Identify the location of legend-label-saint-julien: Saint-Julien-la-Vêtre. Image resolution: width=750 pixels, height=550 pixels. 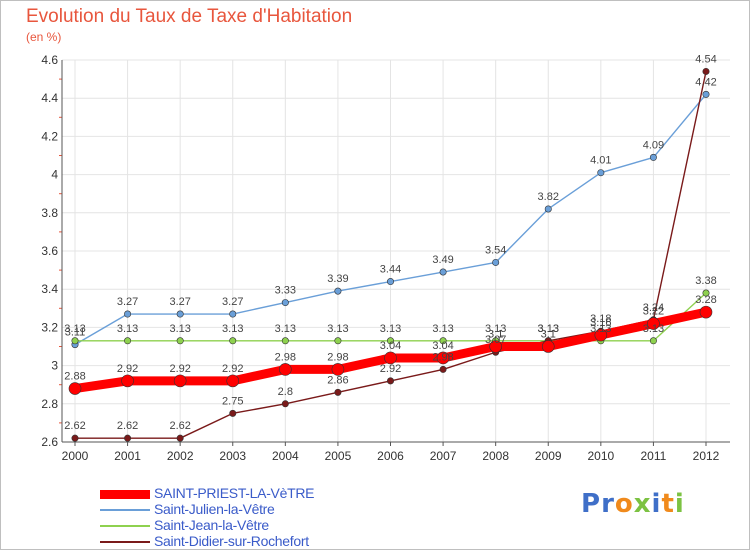
(214, 509).